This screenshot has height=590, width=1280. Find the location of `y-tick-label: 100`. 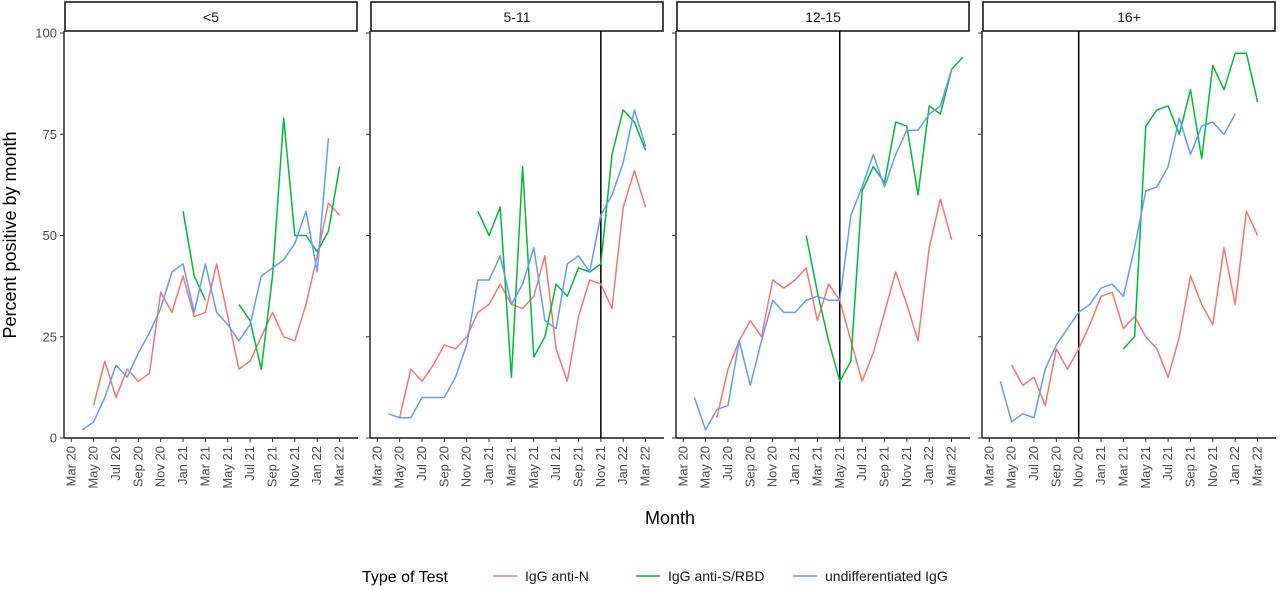

y-tick-label: 100 is located at coordinates (46, 33).